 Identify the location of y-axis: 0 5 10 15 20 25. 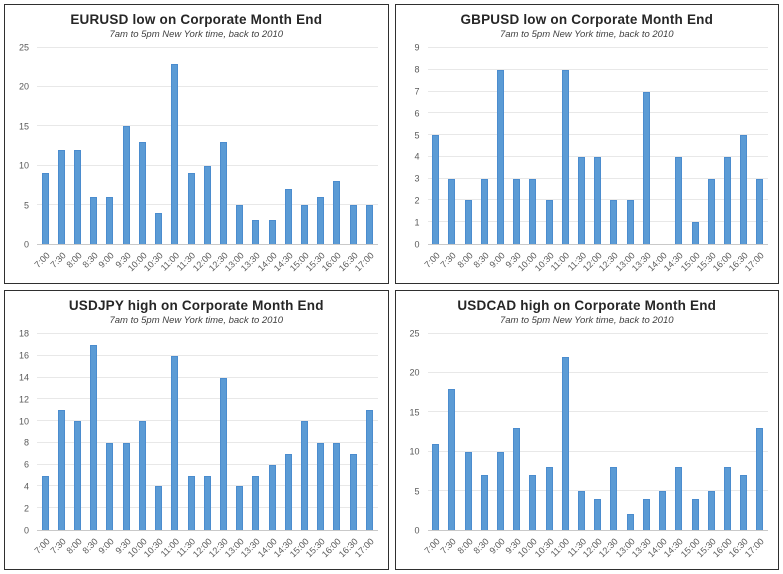
(411, 432).